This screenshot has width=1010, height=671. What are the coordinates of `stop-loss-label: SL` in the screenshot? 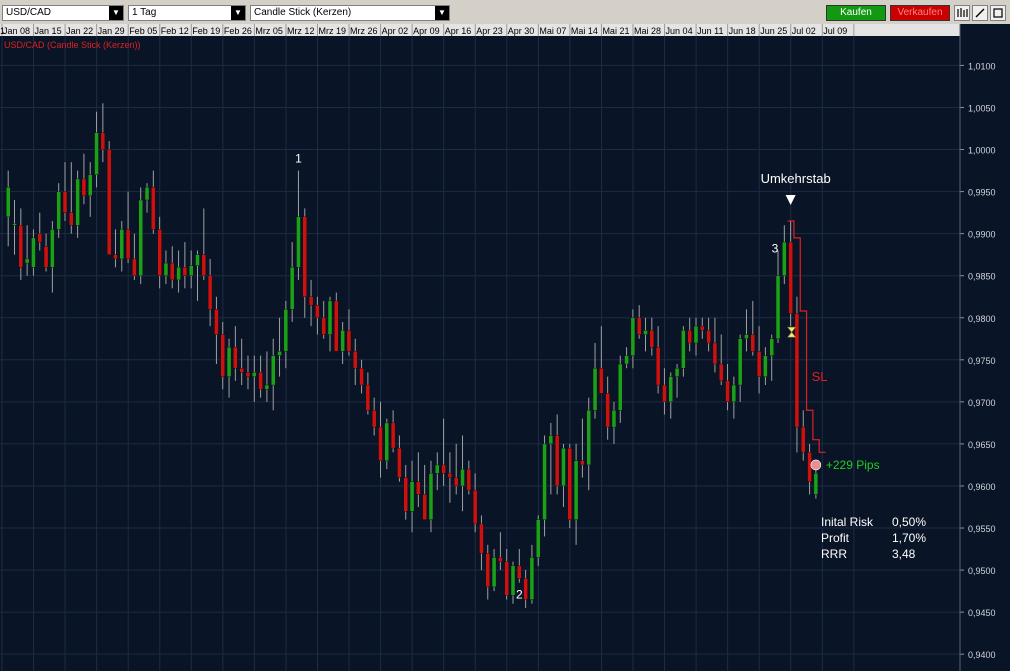 It's located at (820, 376).